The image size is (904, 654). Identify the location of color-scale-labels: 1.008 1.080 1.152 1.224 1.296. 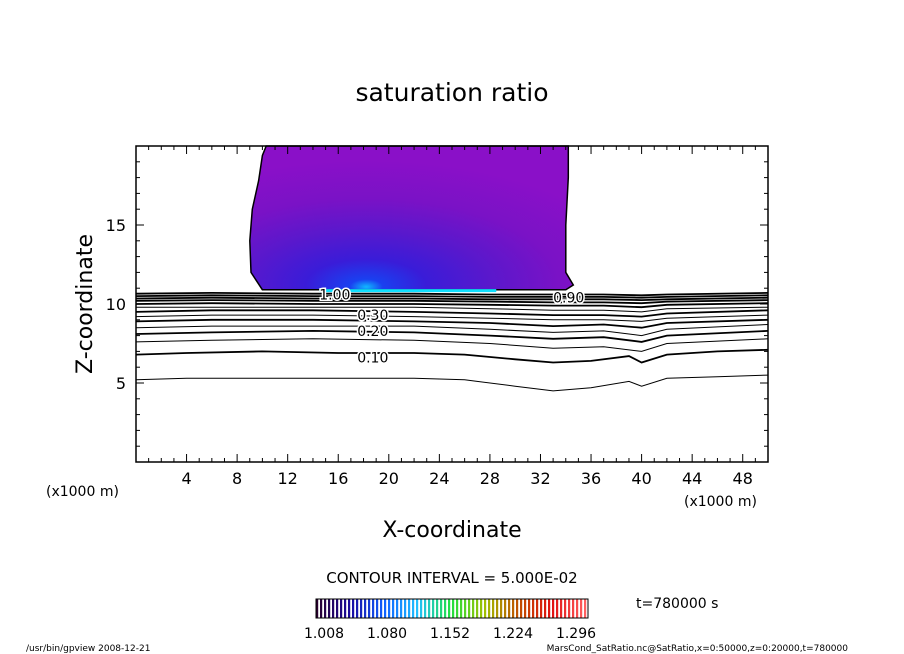
(450, 634).